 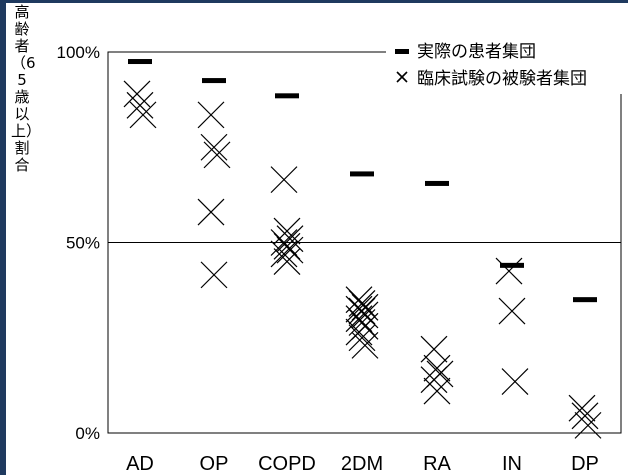 What do you see at coordinates (140, 464) in the screenshot?
I see `category-label: AD` at bounding box center [140, 464].